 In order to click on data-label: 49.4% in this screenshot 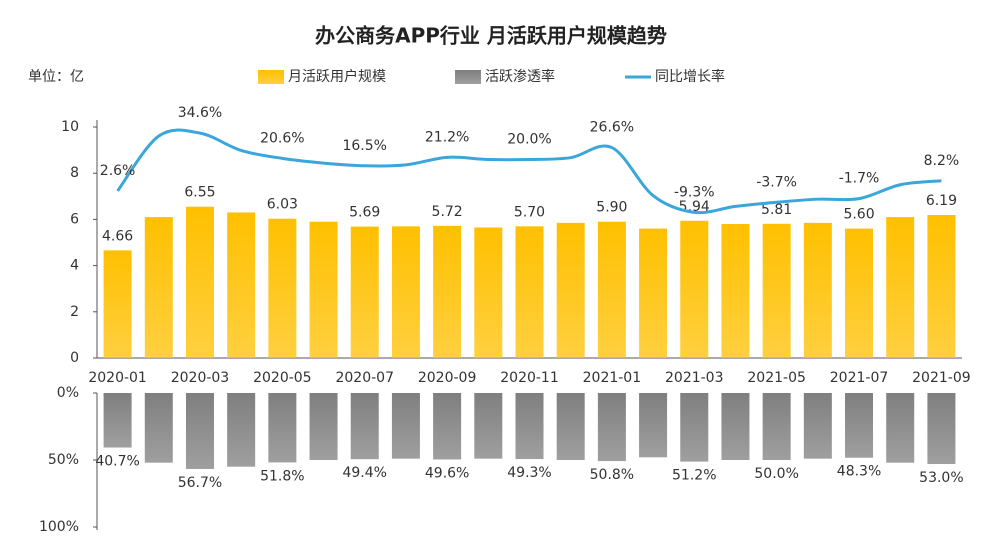, I will do `click(364, 473)`.